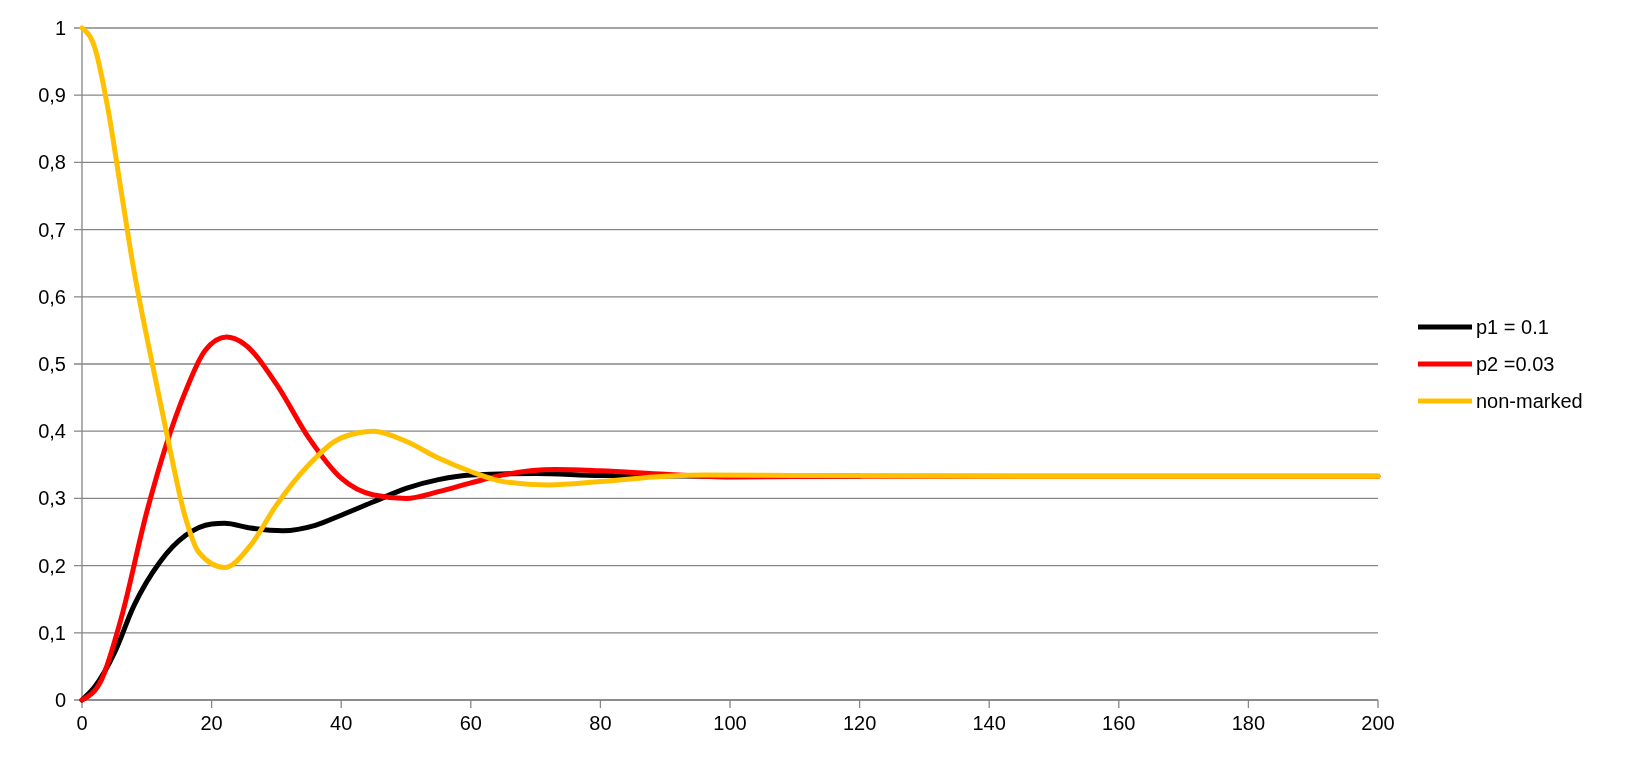  What do you see at coordinates (1119, 723) in the screenshot?
I see `x-tick-label: 160` at bounding box center [1119, 723].